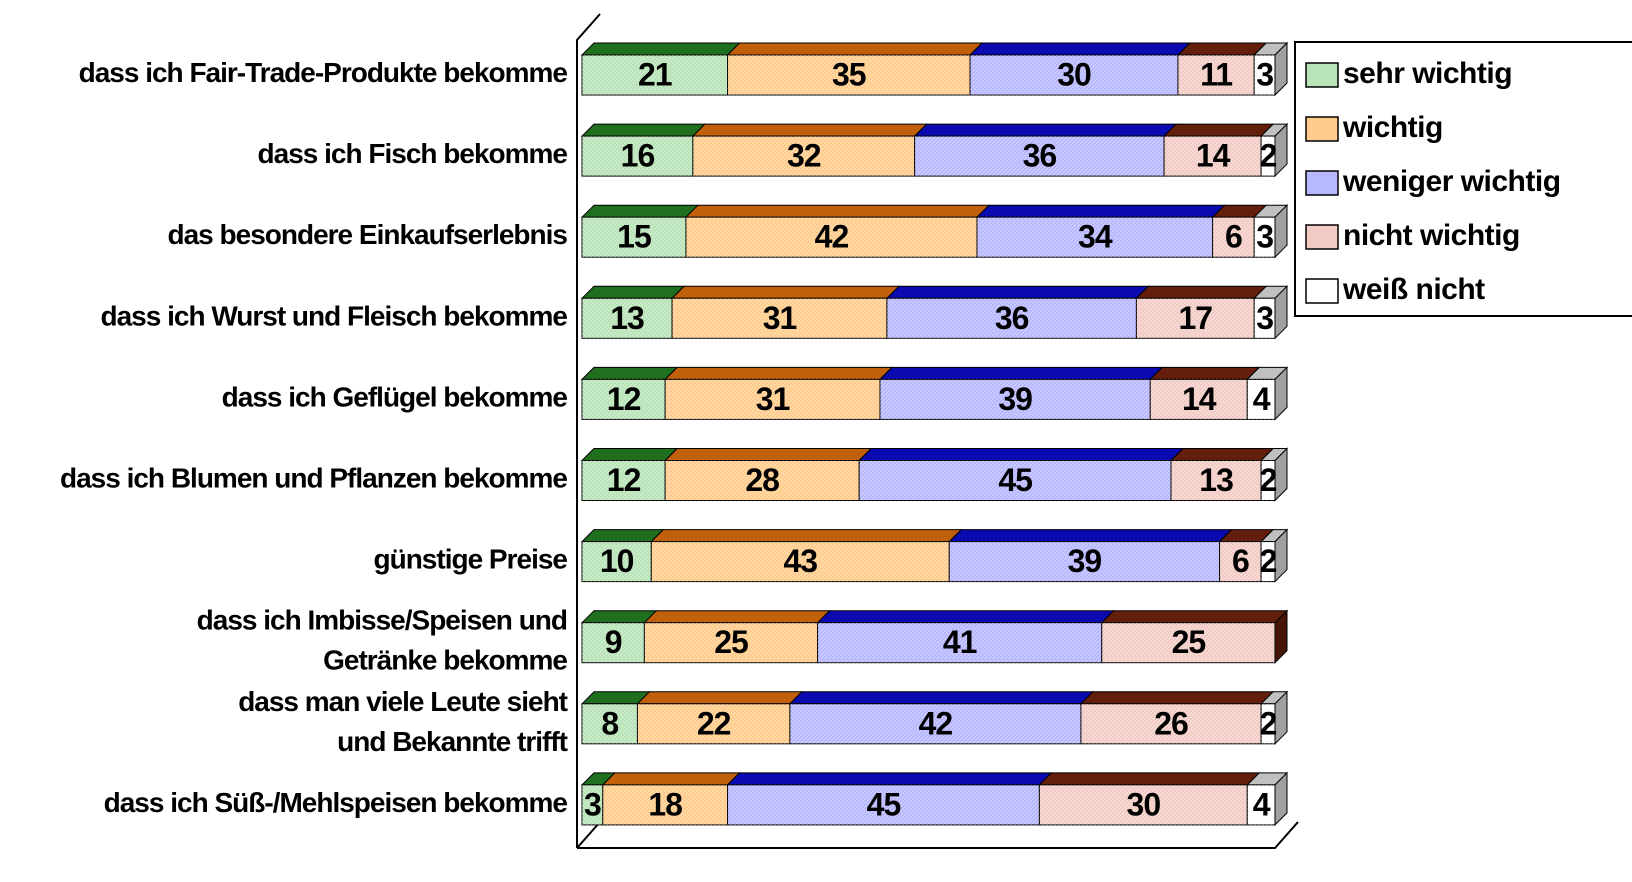 This screenshot has width=1632, height=882. What do you see at coordinates (470, 559) in the screenshot?
I see `y-tick-label: günstige Preise` at bounding box center [470, 559].